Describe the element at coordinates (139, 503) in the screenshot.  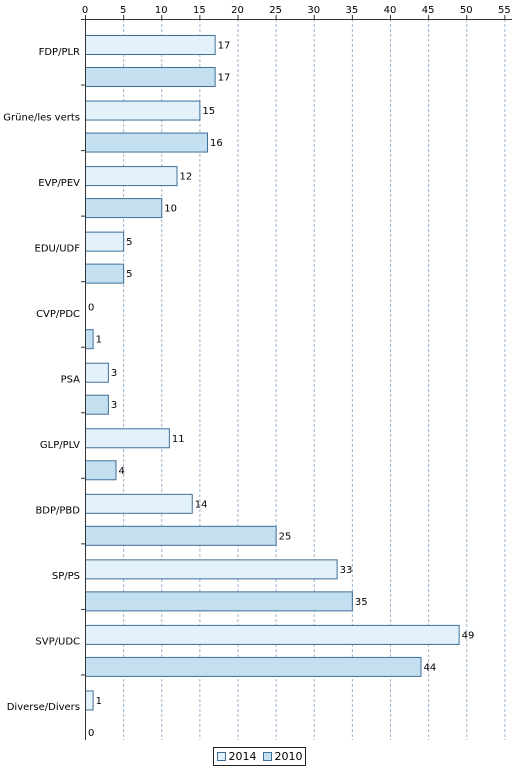
I see `bar-2014-bdp-pbd` at that location.